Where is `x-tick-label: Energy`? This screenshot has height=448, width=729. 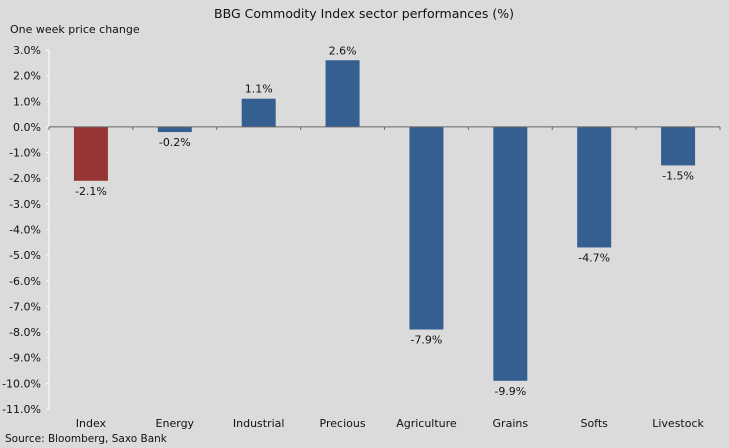
x-tick-label: Energy is located at coordinates (175, 423).